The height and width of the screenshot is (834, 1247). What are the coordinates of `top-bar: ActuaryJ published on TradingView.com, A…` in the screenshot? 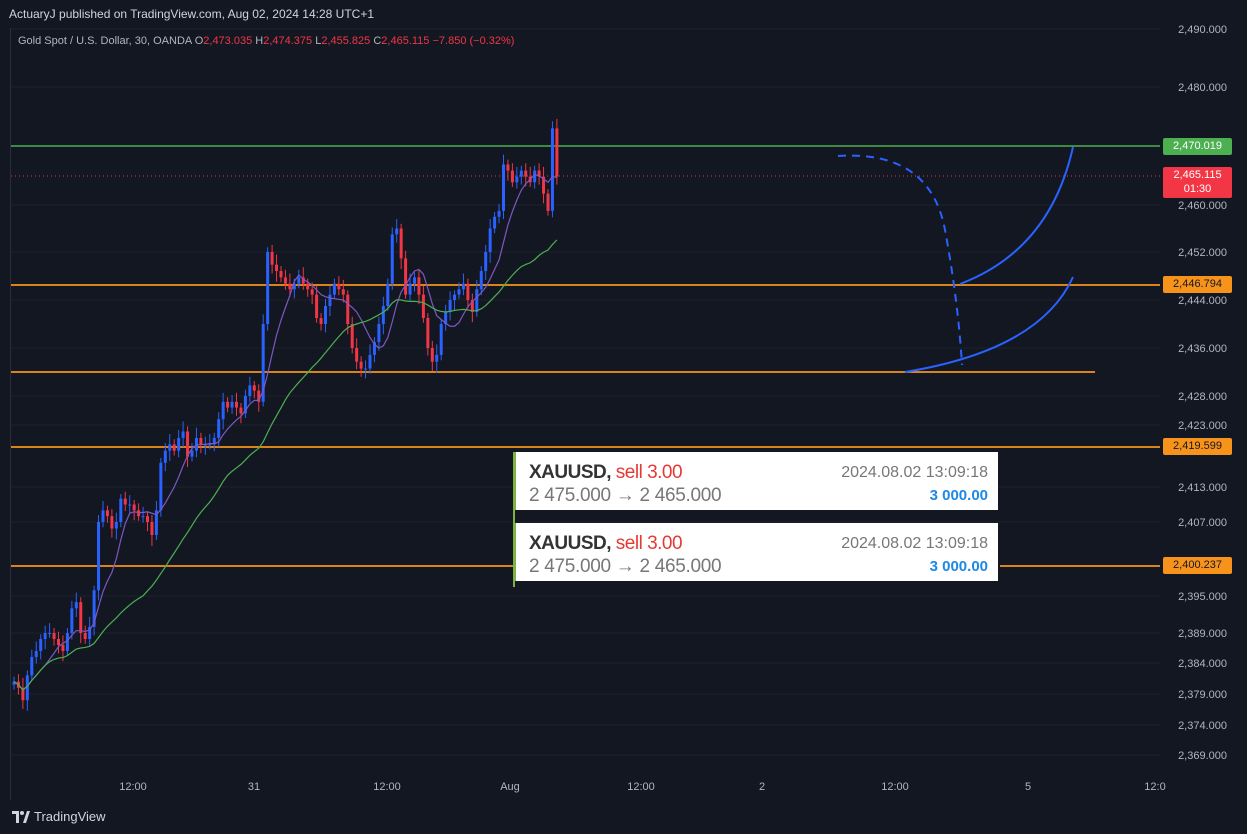 It's located at (623, 14).